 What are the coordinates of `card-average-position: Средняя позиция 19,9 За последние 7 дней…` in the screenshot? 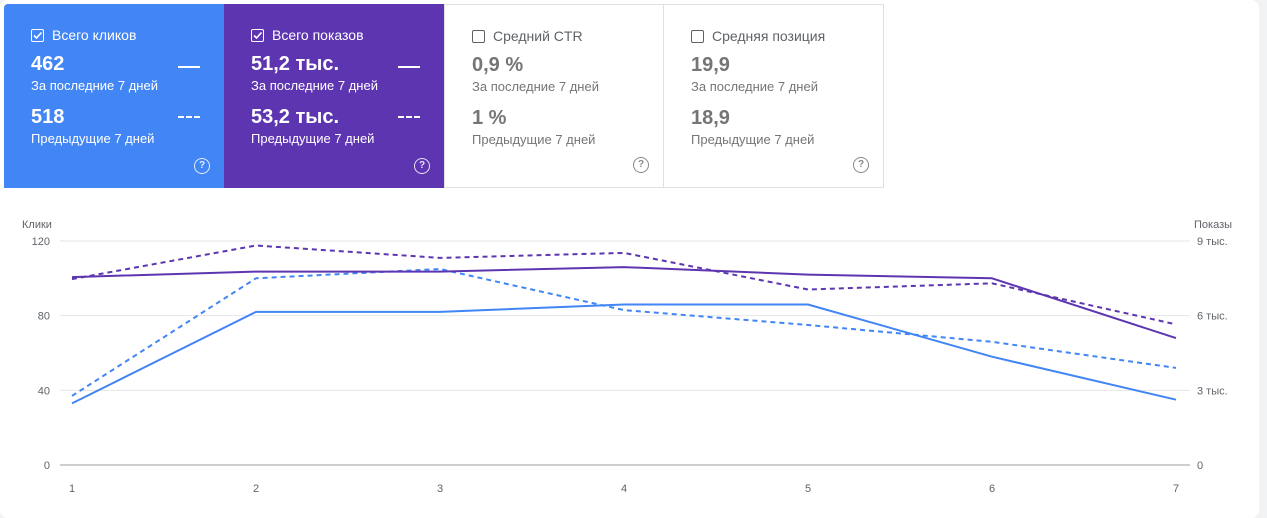 It's located at (774, 96).